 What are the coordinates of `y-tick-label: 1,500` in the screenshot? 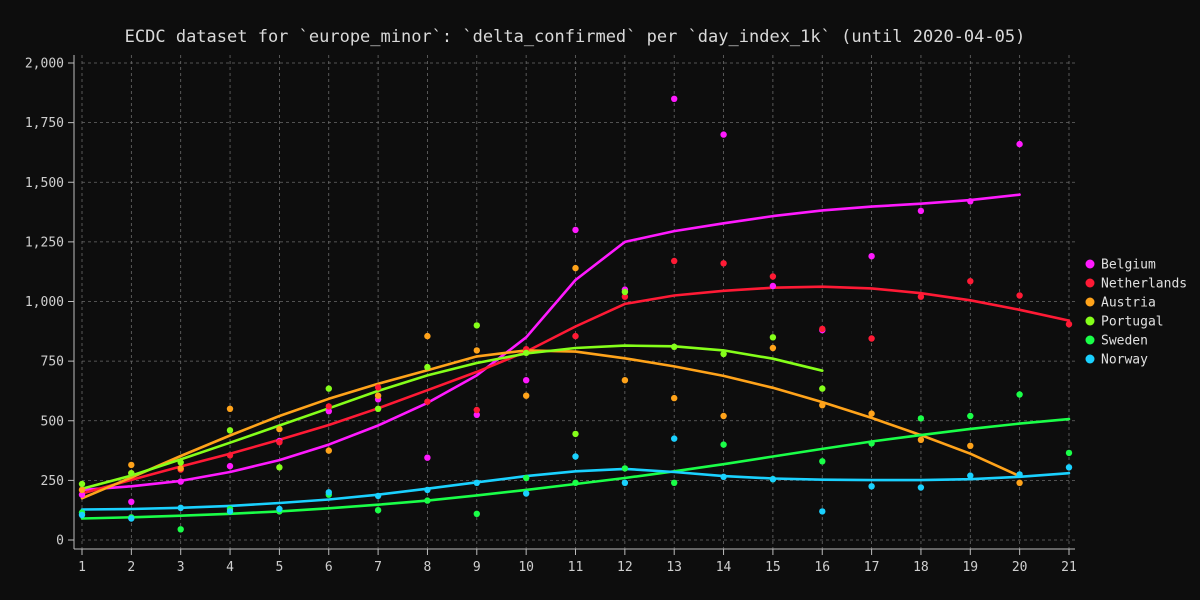 It's located at (44, 183).